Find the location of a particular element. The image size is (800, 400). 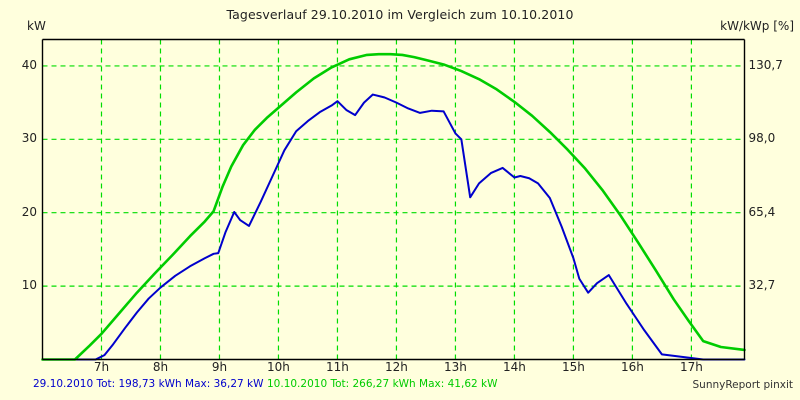

y-axis-left-tick-1: 20 is located at coordinates (29, 211).